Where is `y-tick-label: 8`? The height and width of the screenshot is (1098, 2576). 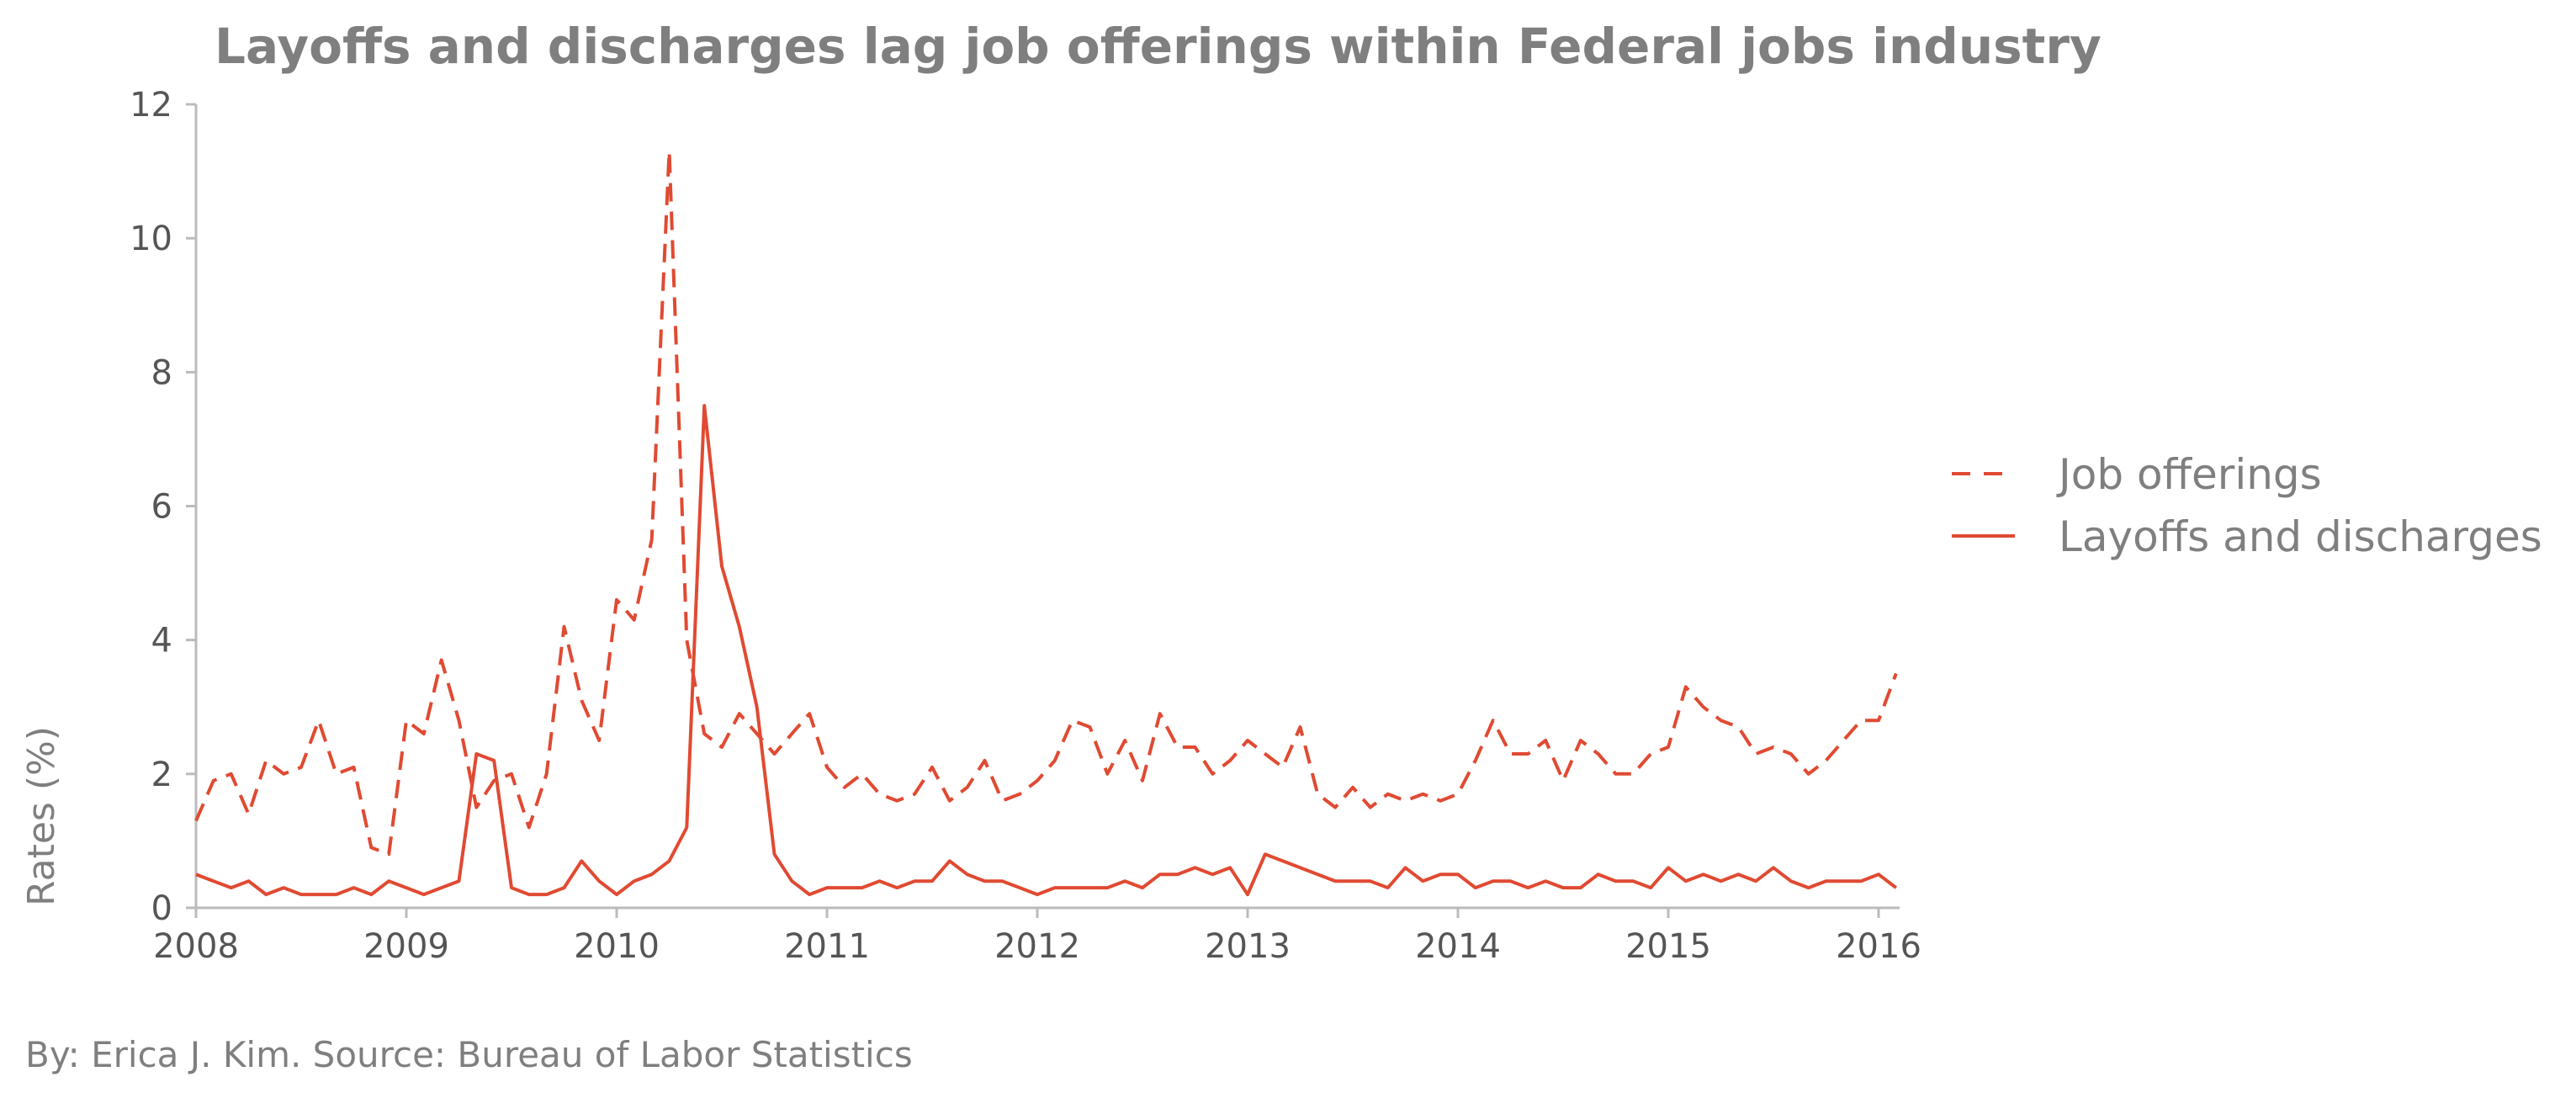
y-tick-label: 8 is located at coordinates (161, 373).